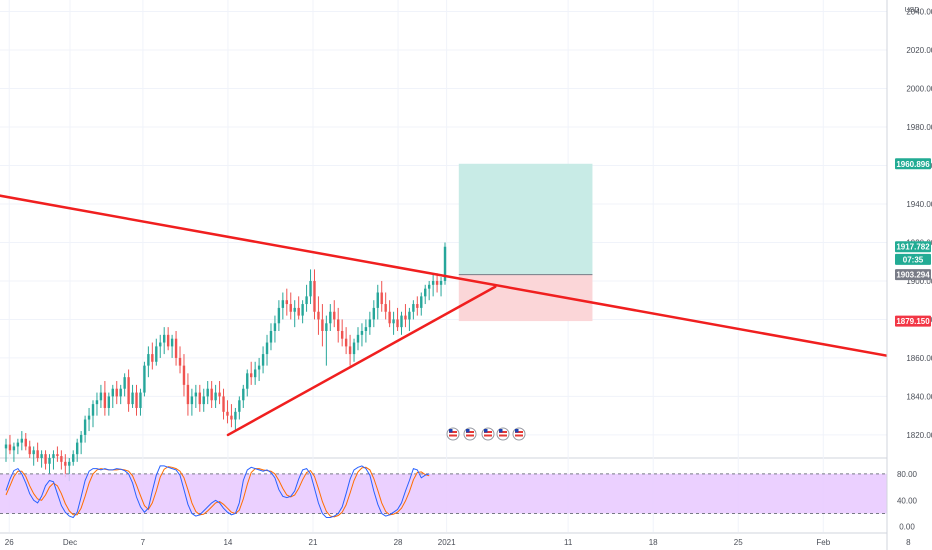 This screenshot has height=550, width=932. I want to click on price-tag-label: 1917.782, so click(913, 247).